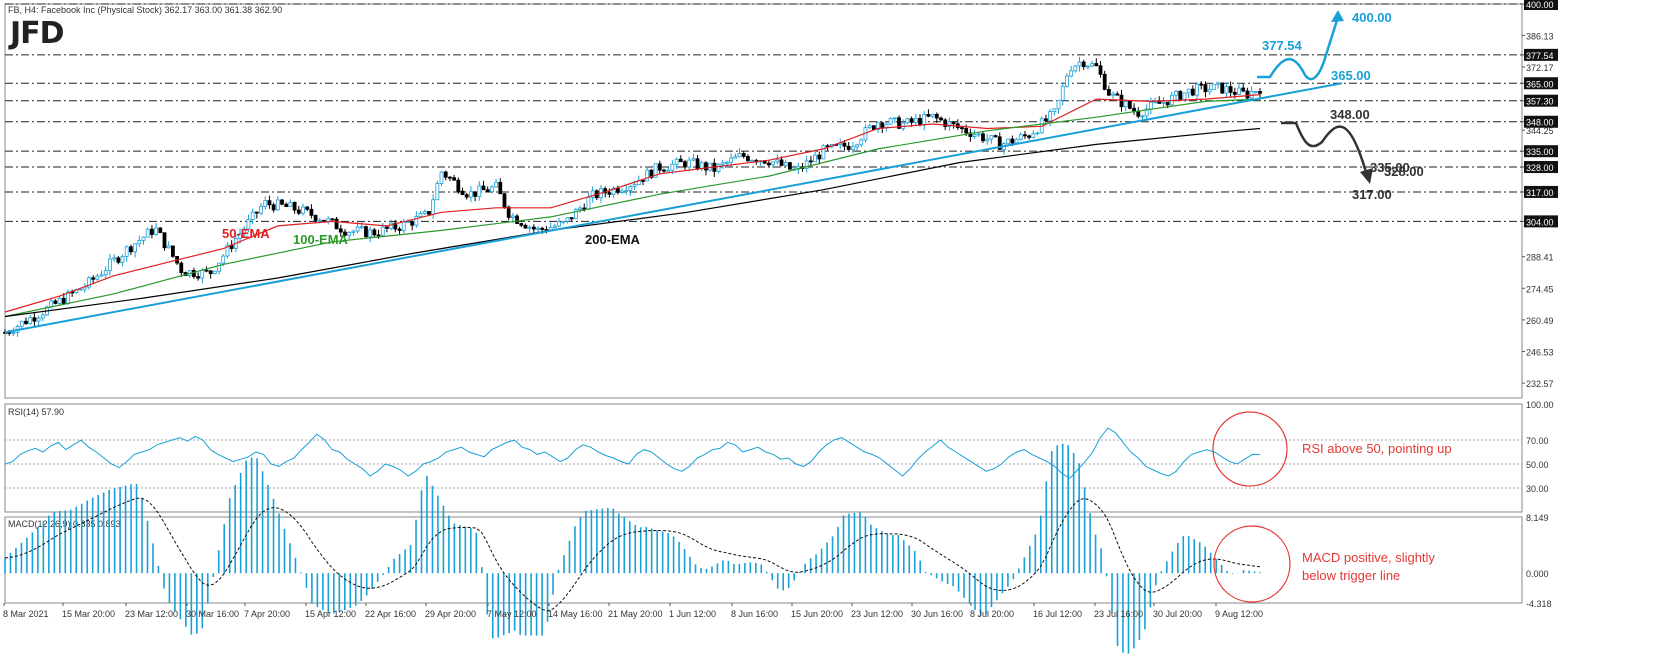 Image resolution: width=1654 pixels, height=658 pixels. I want to click on x-tick-label: 8 Mar 2021, so click(26, 614).